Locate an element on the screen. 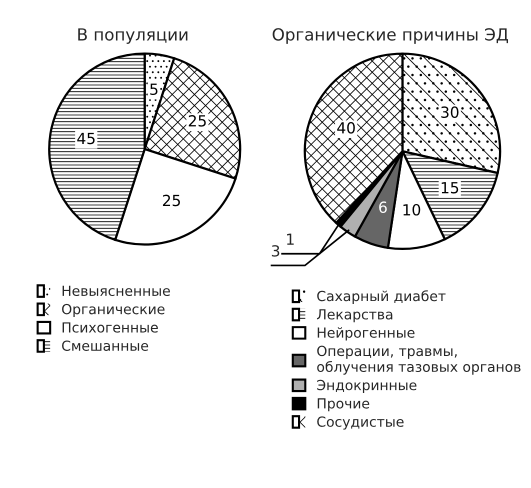  legend-label: Операции, травмы, облучения тазовых органов is located at coordinates (419, 360).